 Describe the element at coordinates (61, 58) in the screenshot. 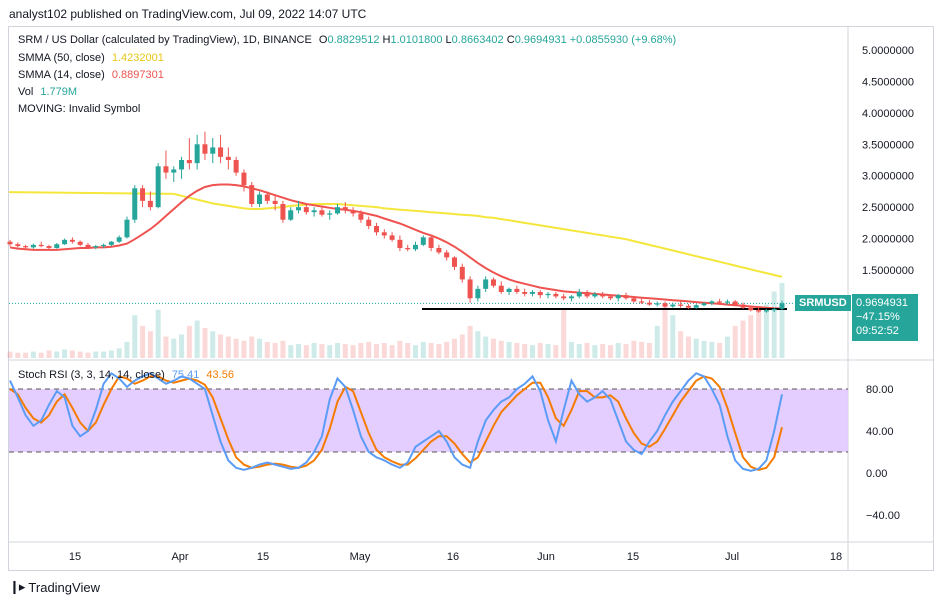

I see `smma50-label: SMMA (50, close)` at that location.